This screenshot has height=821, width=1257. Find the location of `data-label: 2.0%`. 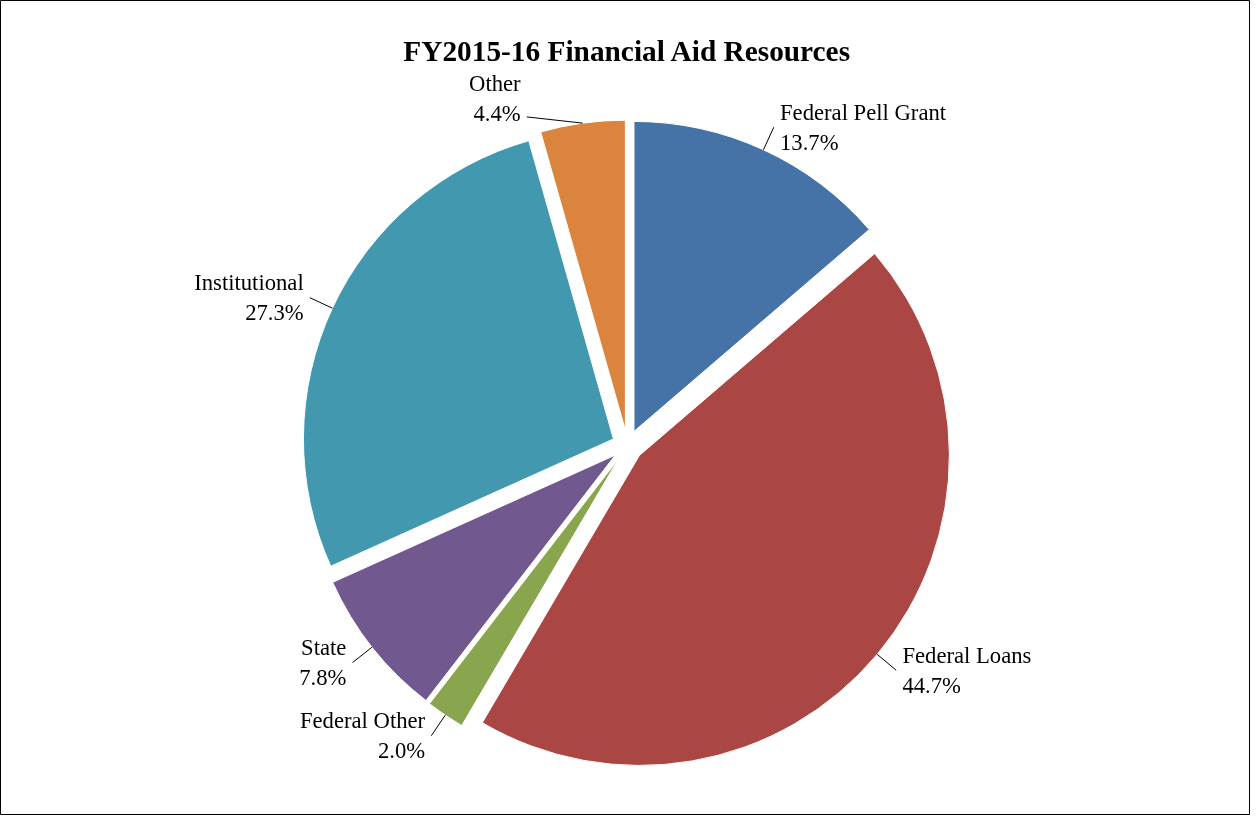

data-label: 2.0% is located at coordinates (401, 751).